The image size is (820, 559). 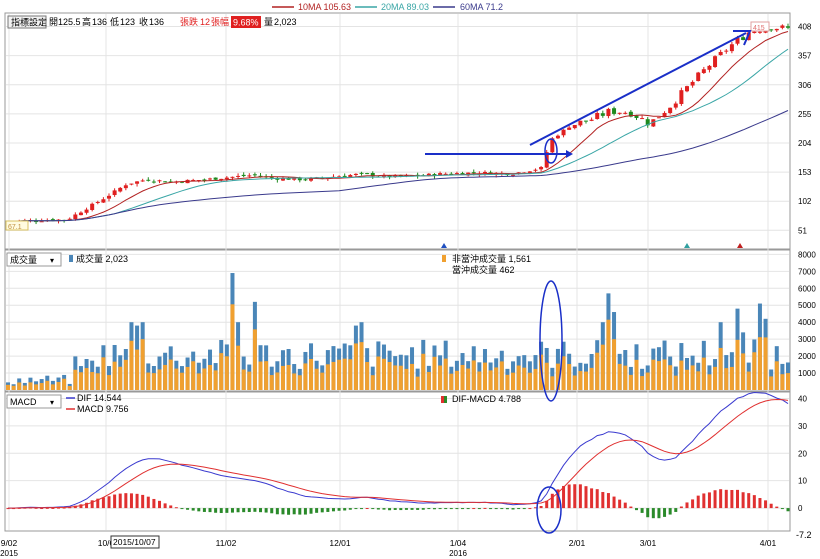 I want to click on indicator-selector-label: MACD, so click(x=23, y=402).